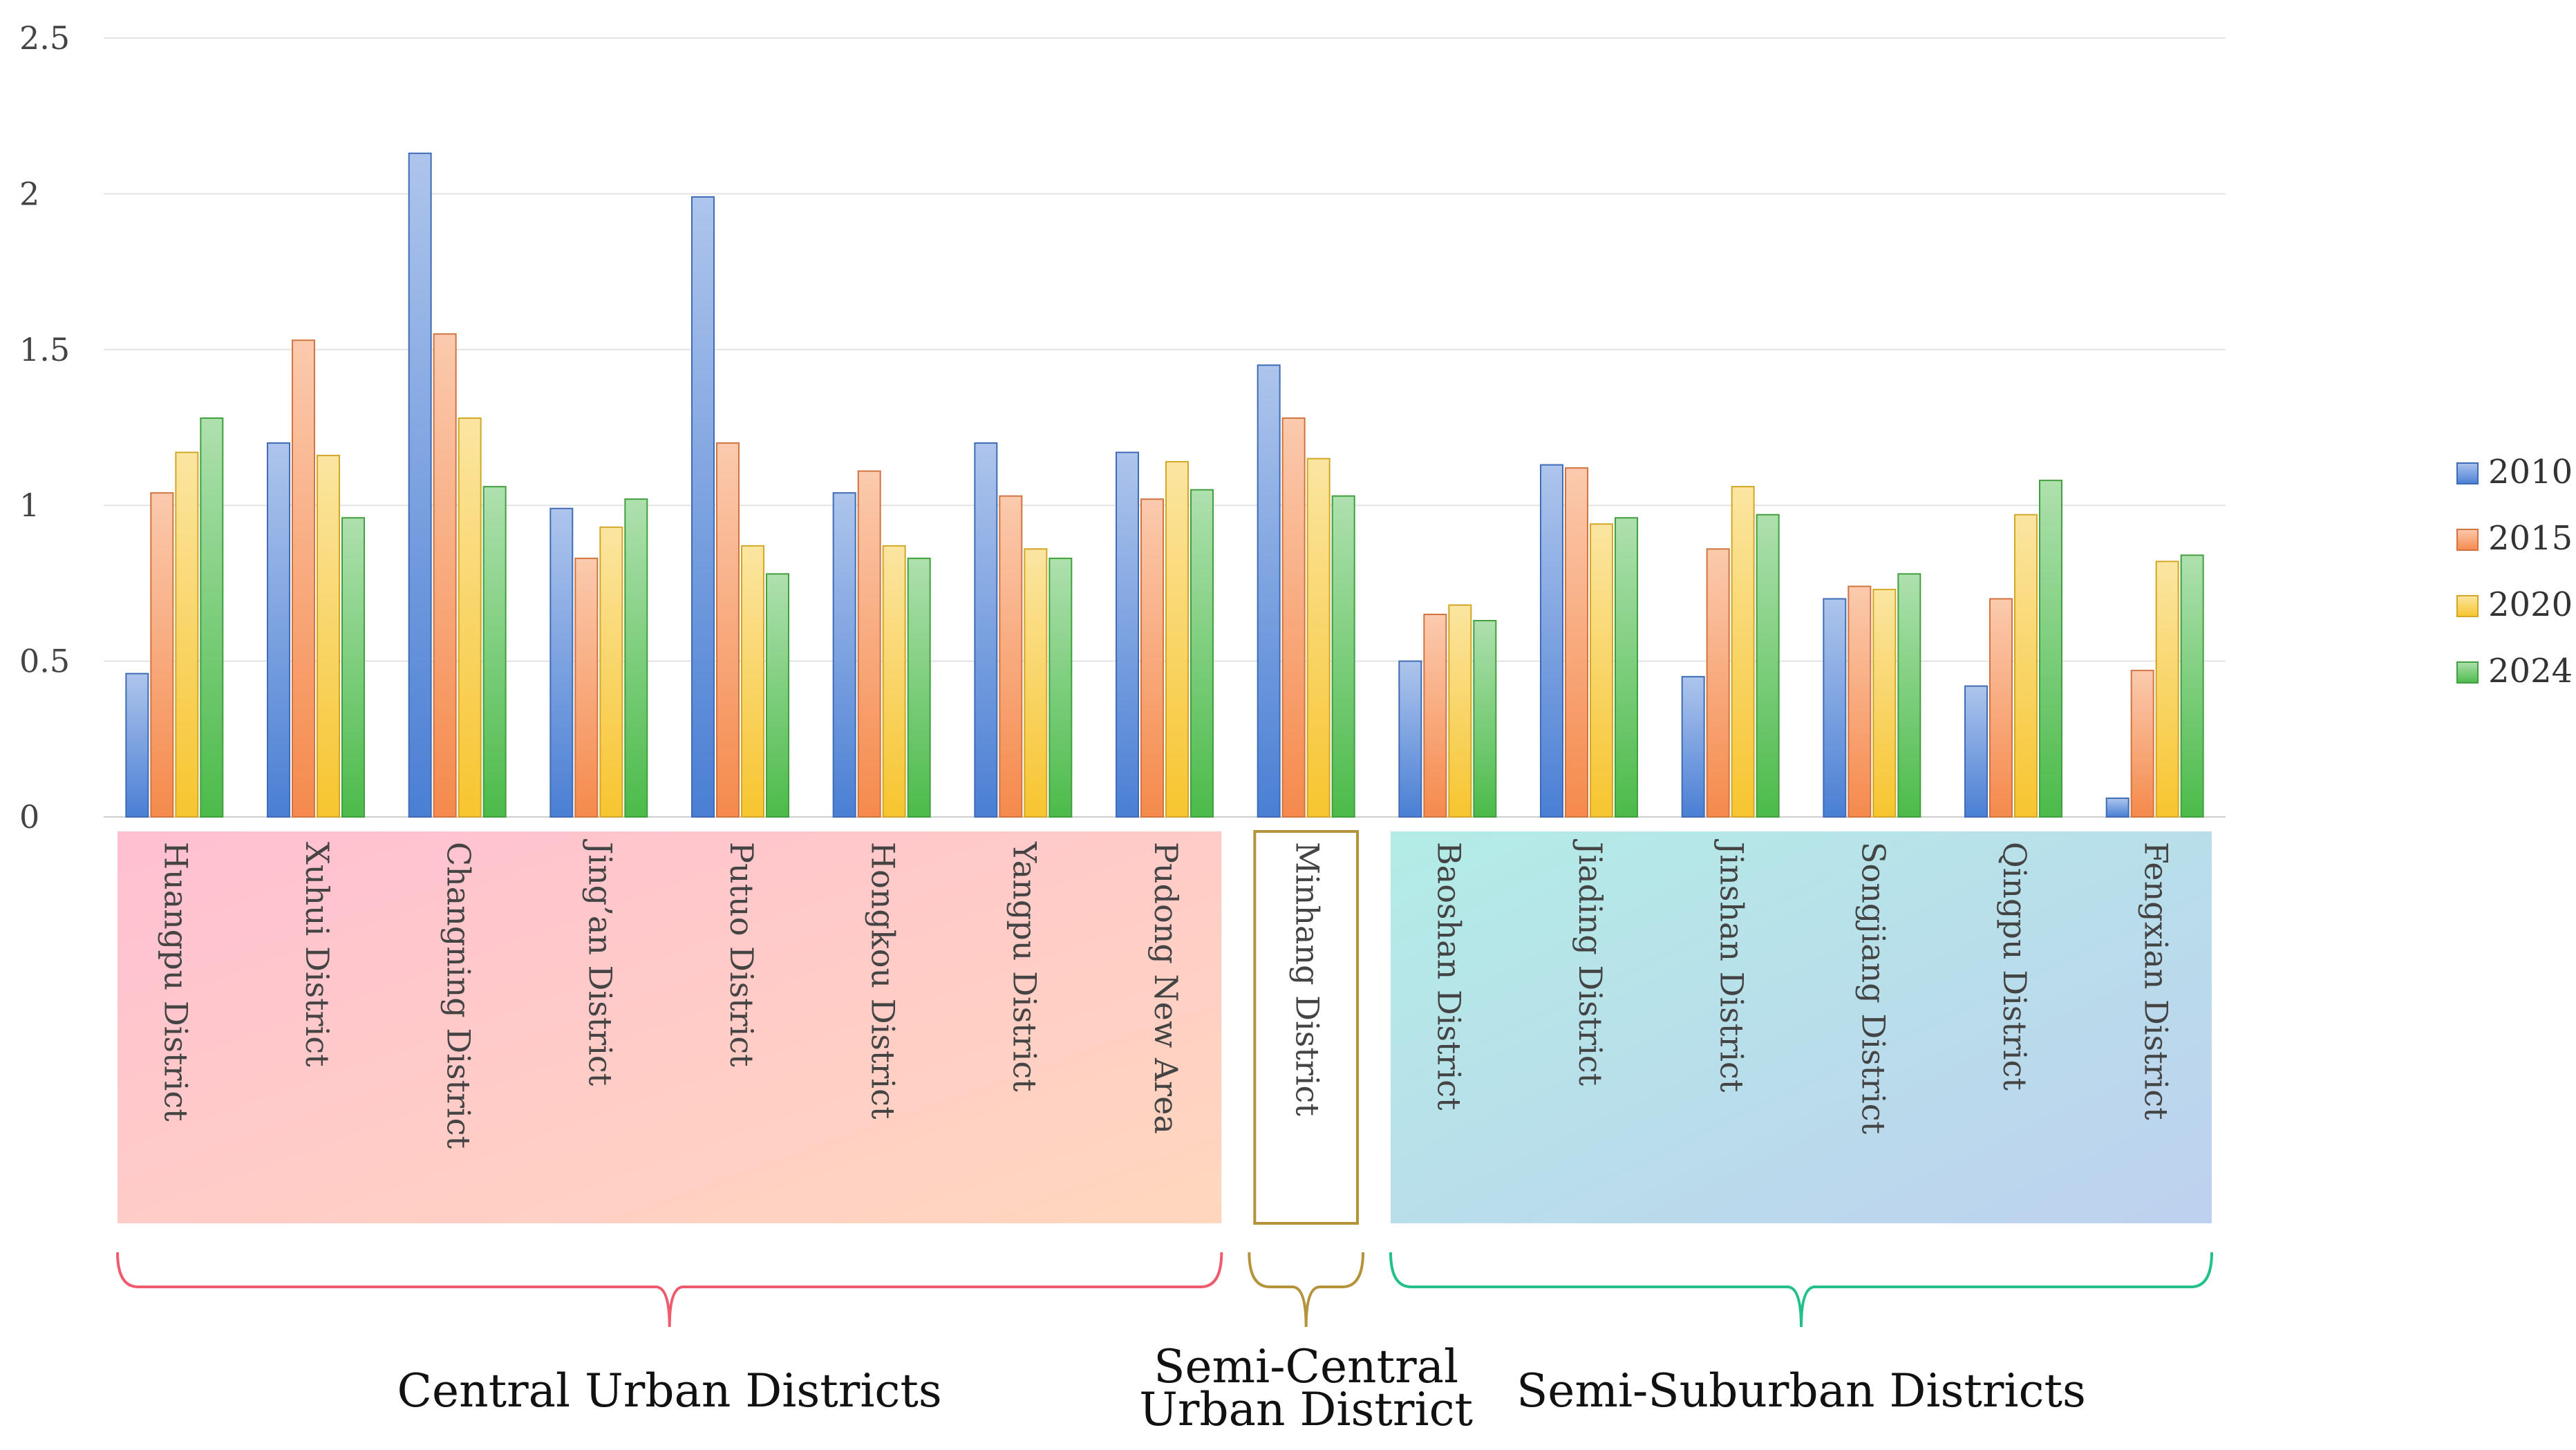 The height and width of the screenshot is (1450, 2576). Describe the element at coordinates (883, 981) in the screenshot. I see `category-label: Hongkou District` at that location.